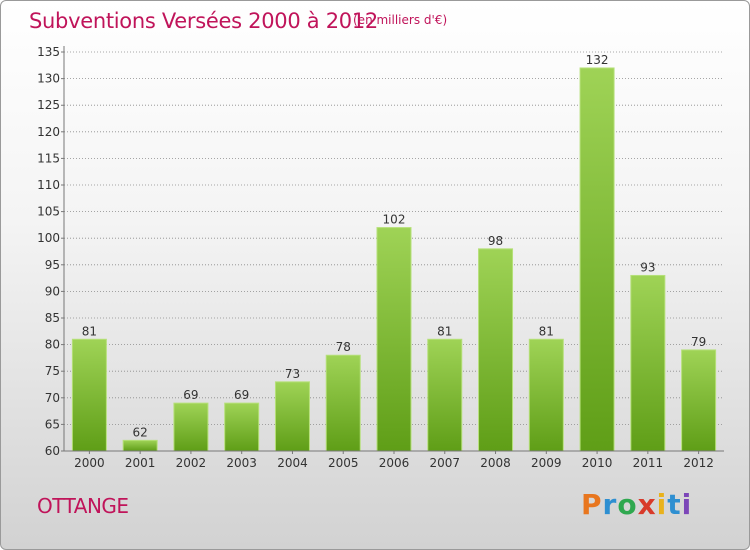 This screenshot has width=750, height=550. I want to click on data-label: 93, so click(647, 267).